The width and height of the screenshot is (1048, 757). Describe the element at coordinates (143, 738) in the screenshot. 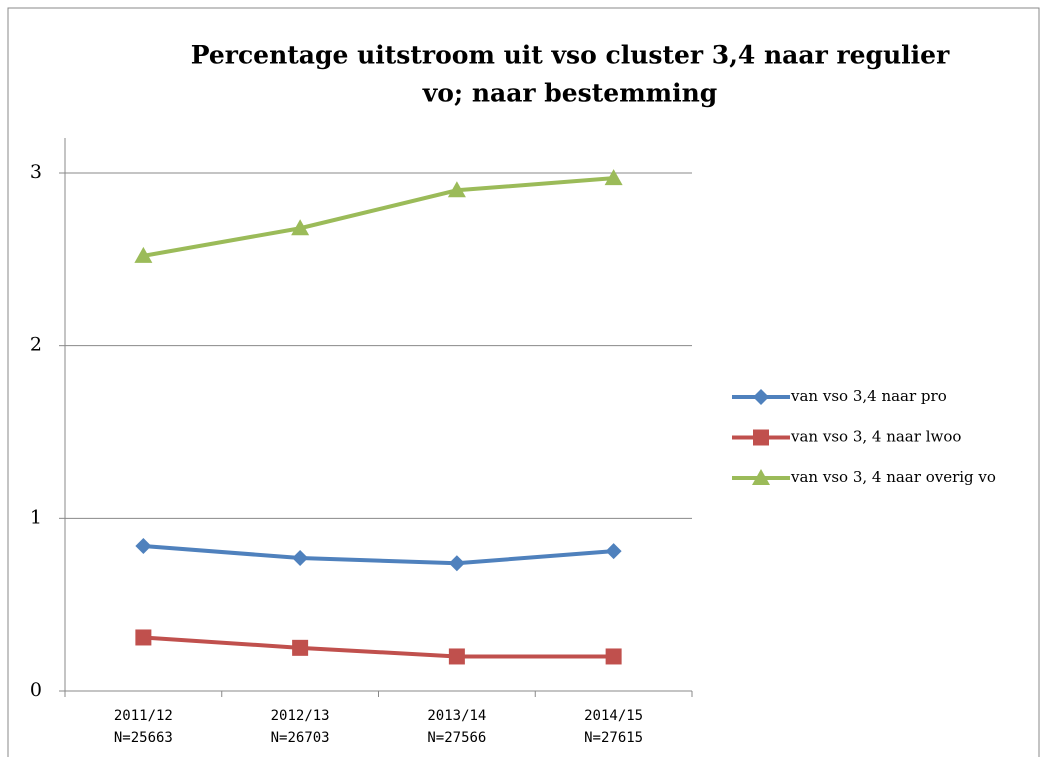

I see `x-tick-label: N=25663` at that location.